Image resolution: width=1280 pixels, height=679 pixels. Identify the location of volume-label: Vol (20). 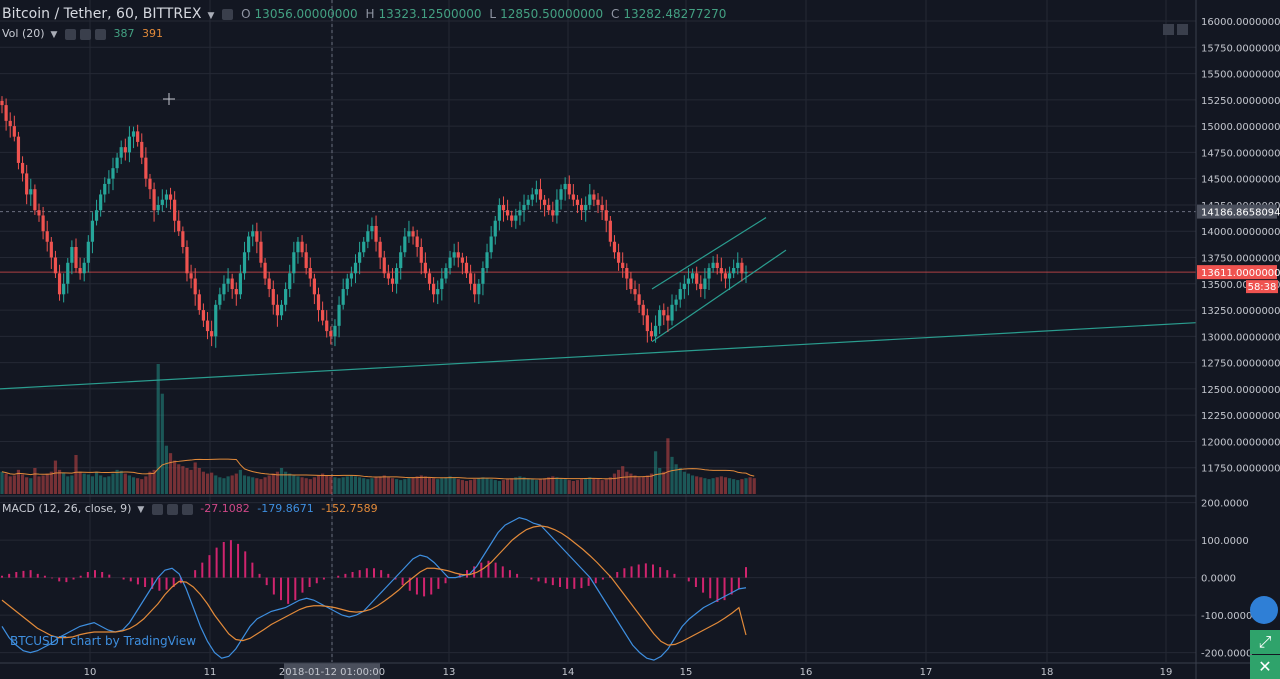
(23, 33).